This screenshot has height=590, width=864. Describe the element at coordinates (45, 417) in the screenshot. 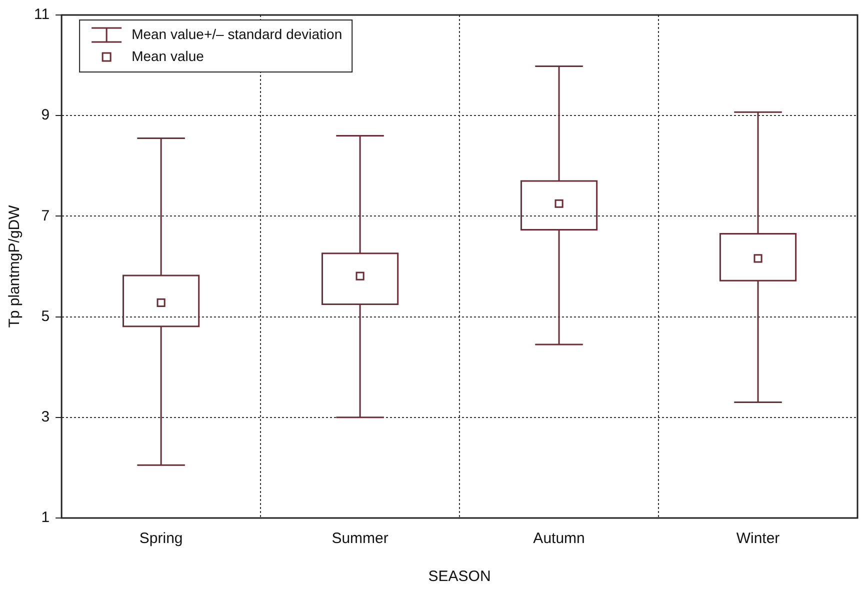

I see `y-tick-label: 3` at that location.